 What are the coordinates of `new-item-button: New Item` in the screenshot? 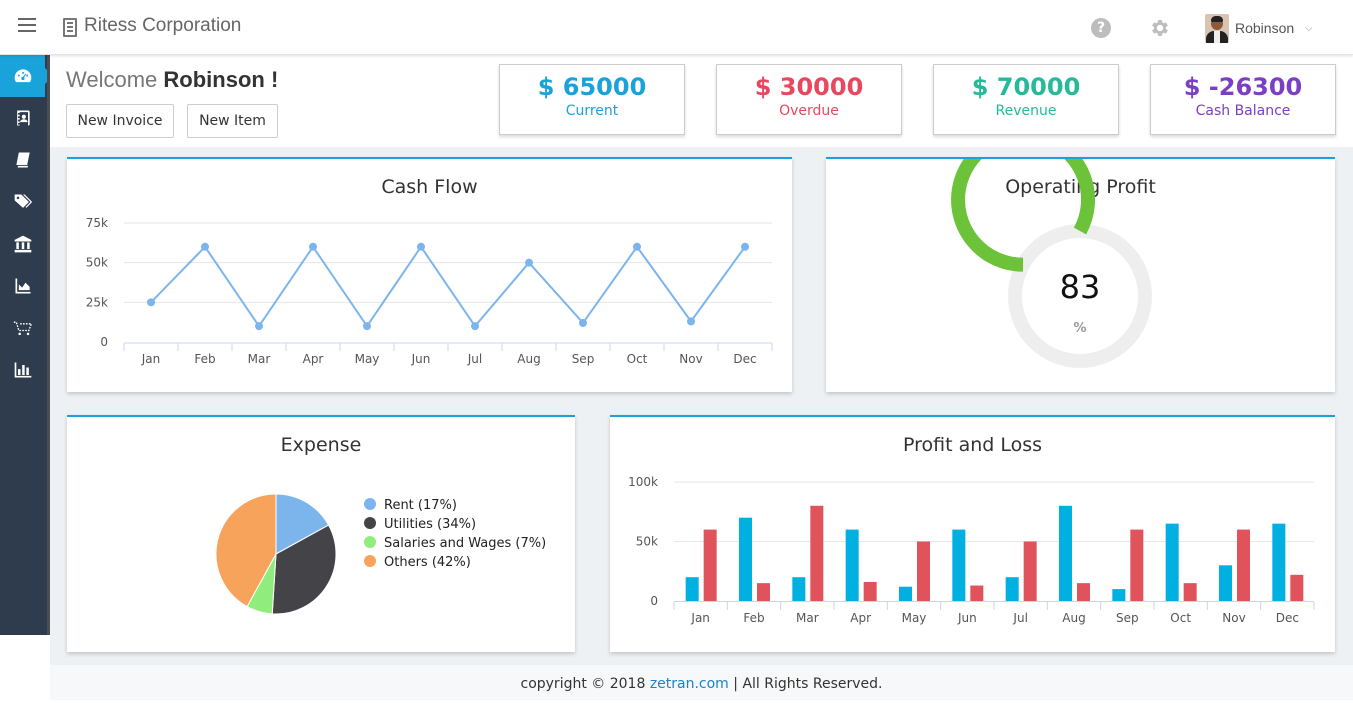 It's located at (232, 121).